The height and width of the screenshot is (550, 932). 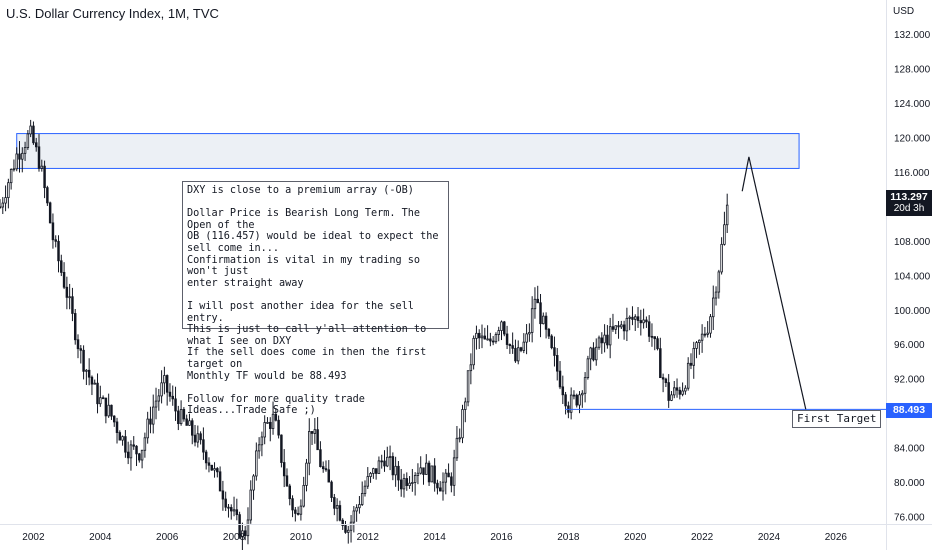 What do you see at coordinates (909, 197) in the screenshot?
I see `last-price-value: 113.297` at bounding box center [909, 197].